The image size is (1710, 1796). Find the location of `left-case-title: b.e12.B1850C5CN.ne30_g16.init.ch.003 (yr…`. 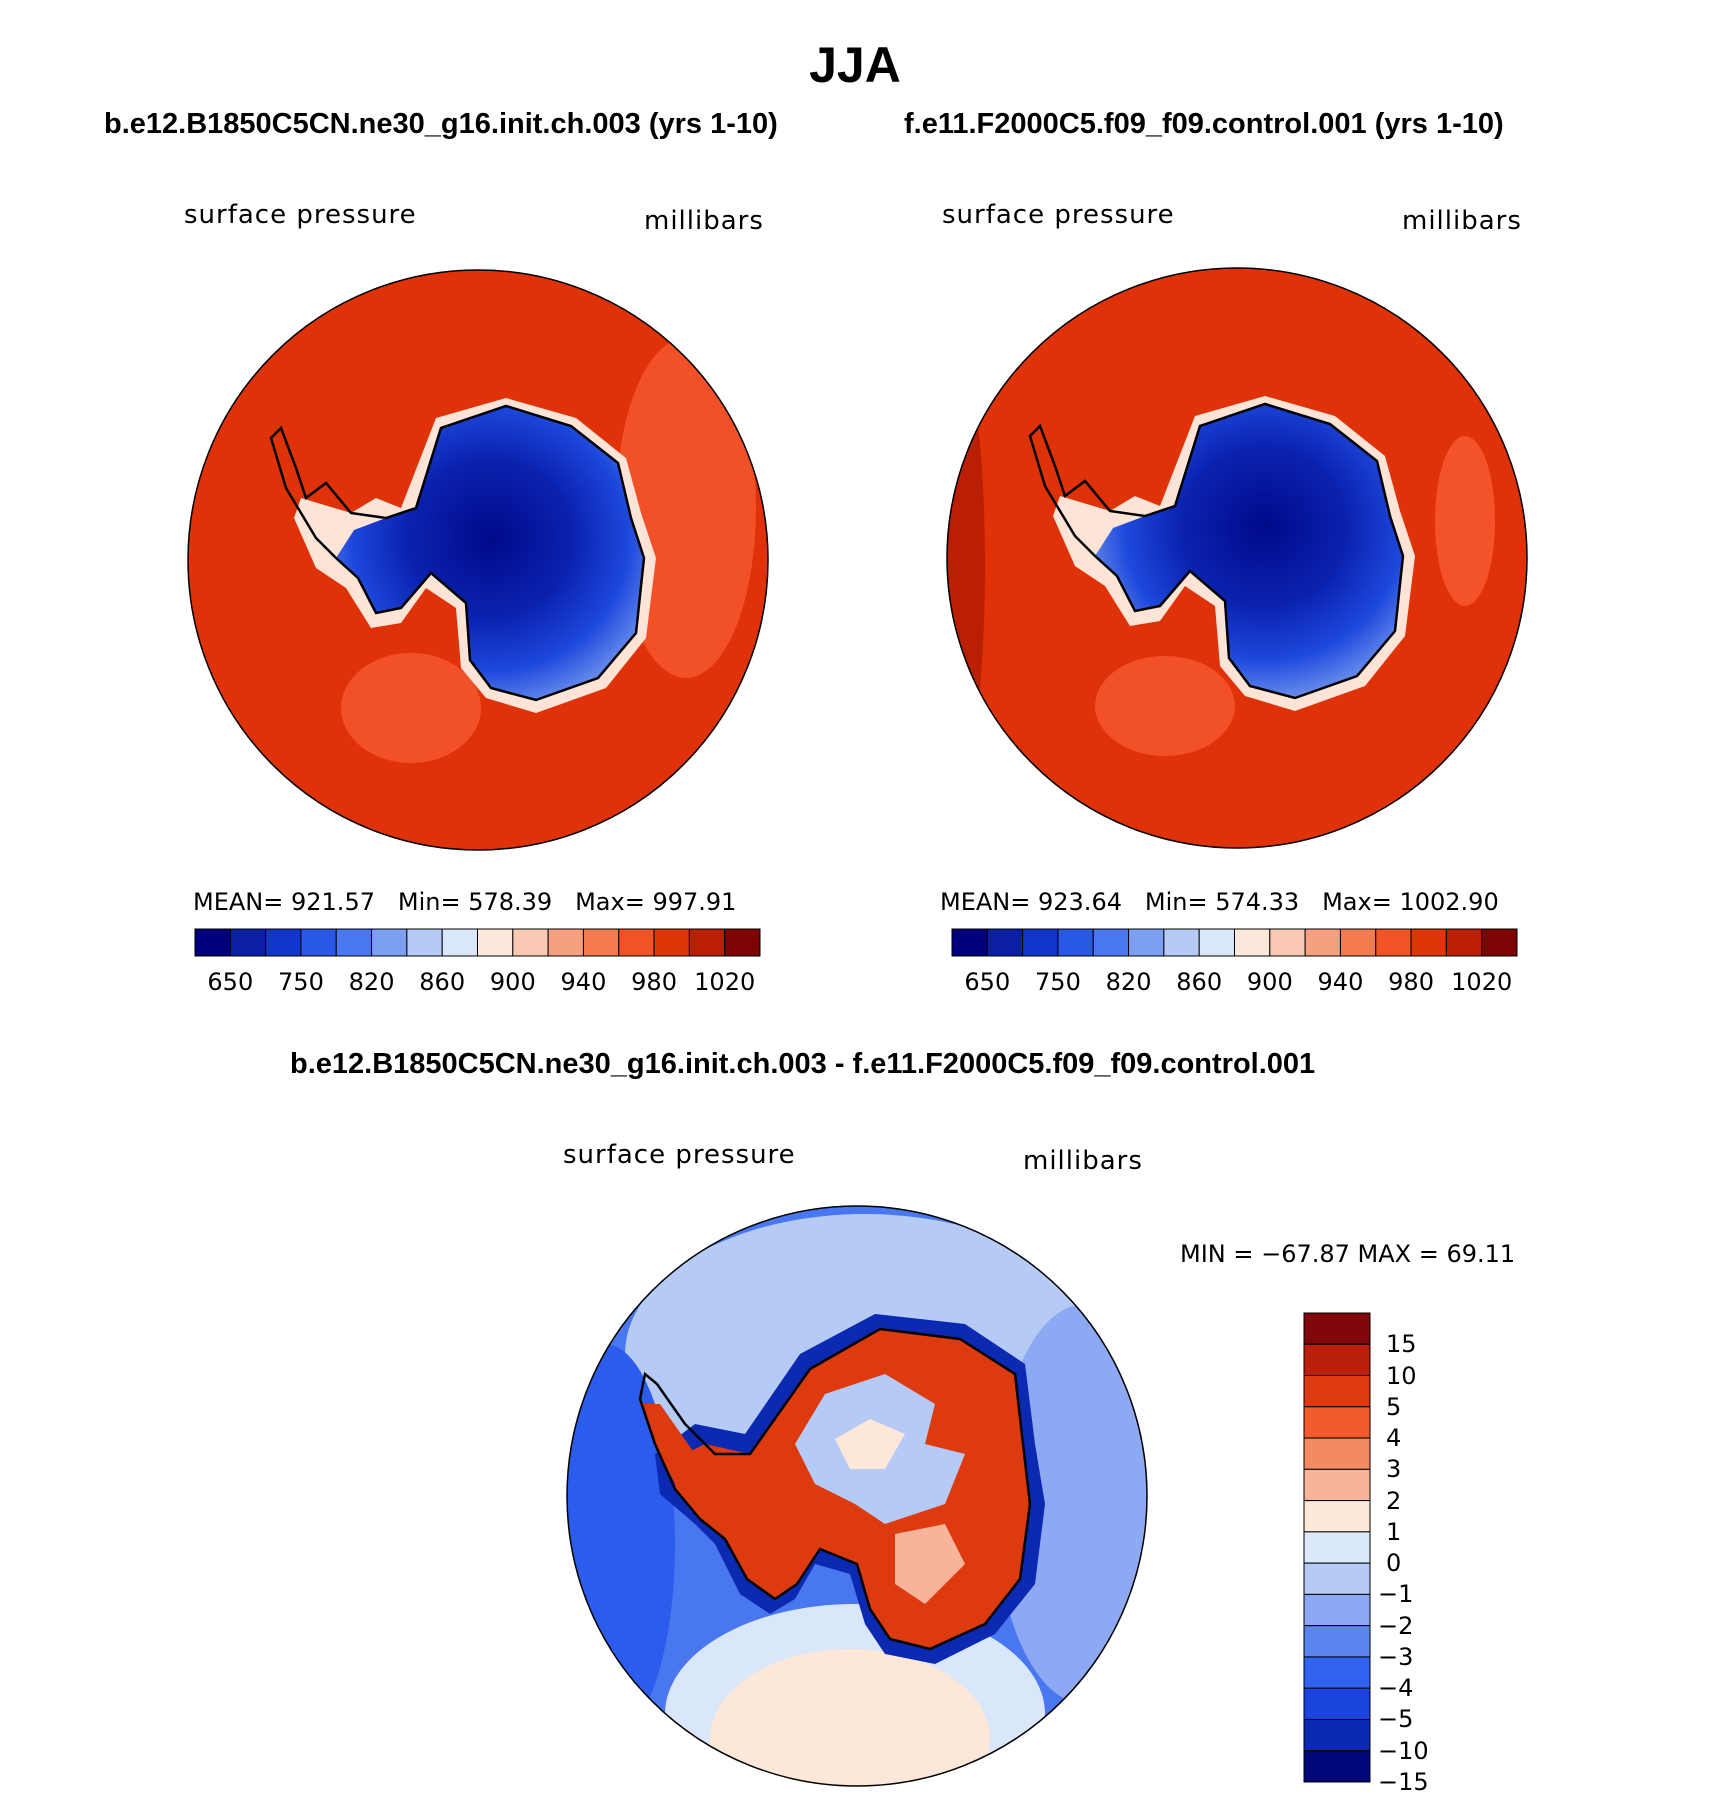

left-case-title: b.e12.B1850C5CN.ne30_g16.init.ch.003 (yr… is located at coordinates (441, 124).